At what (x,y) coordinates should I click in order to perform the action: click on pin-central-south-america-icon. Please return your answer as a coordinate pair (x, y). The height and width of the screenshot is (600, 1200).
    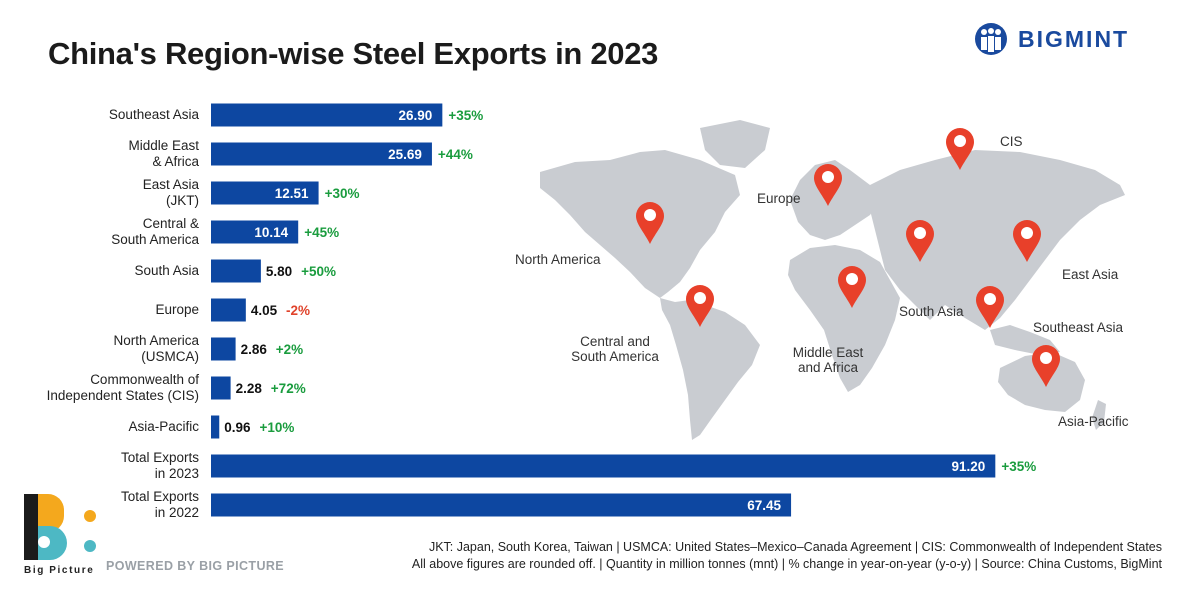
    Looking at the image, I should click on (700, 306).